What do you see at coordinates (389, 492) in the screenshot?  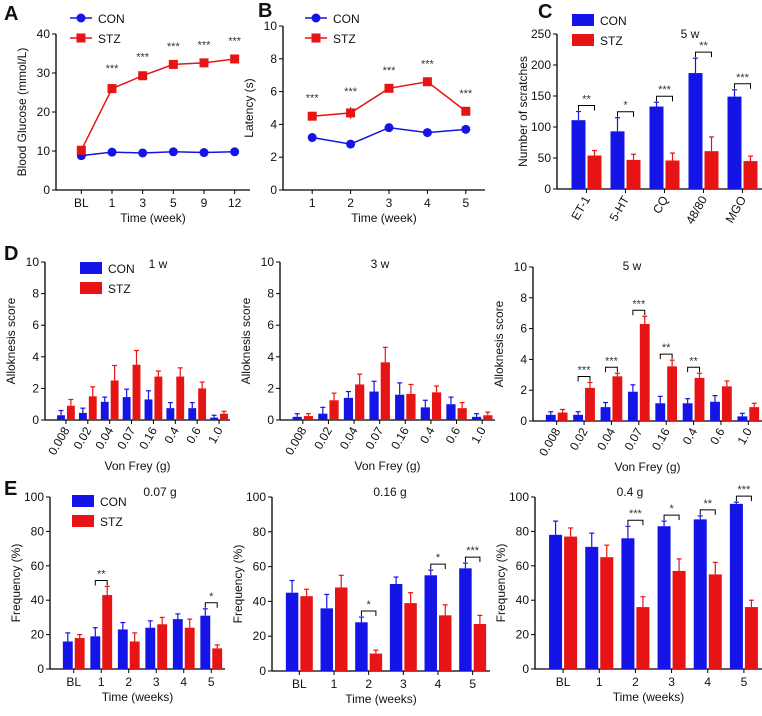 I see `chart-title: 0.16 g` at bounding box center [389, 492].